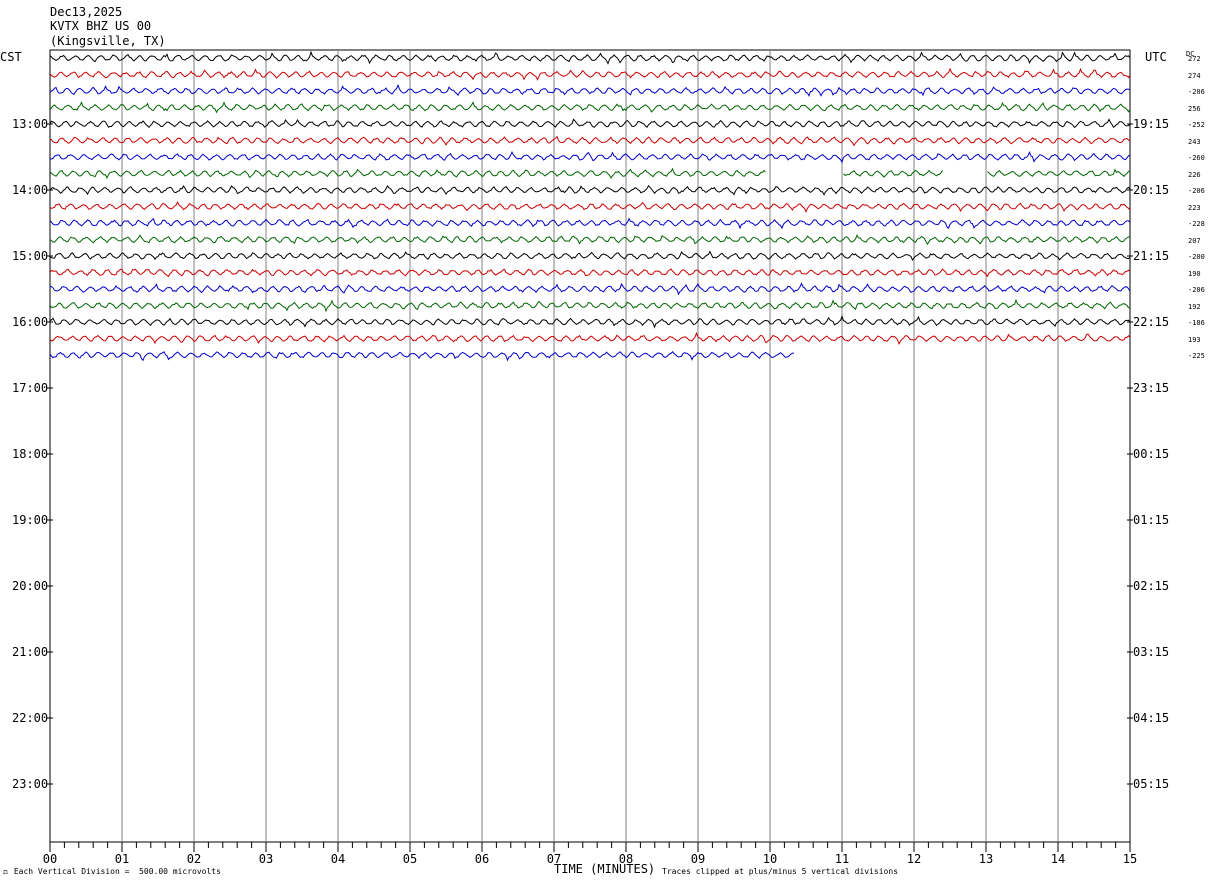 The height and width of the screenshot is (886, 1210). What do you see at coordinates (1151, 256) in the screenshot?
I see `utc-hour-label: 21:15` at bounding box center [1151, 256].